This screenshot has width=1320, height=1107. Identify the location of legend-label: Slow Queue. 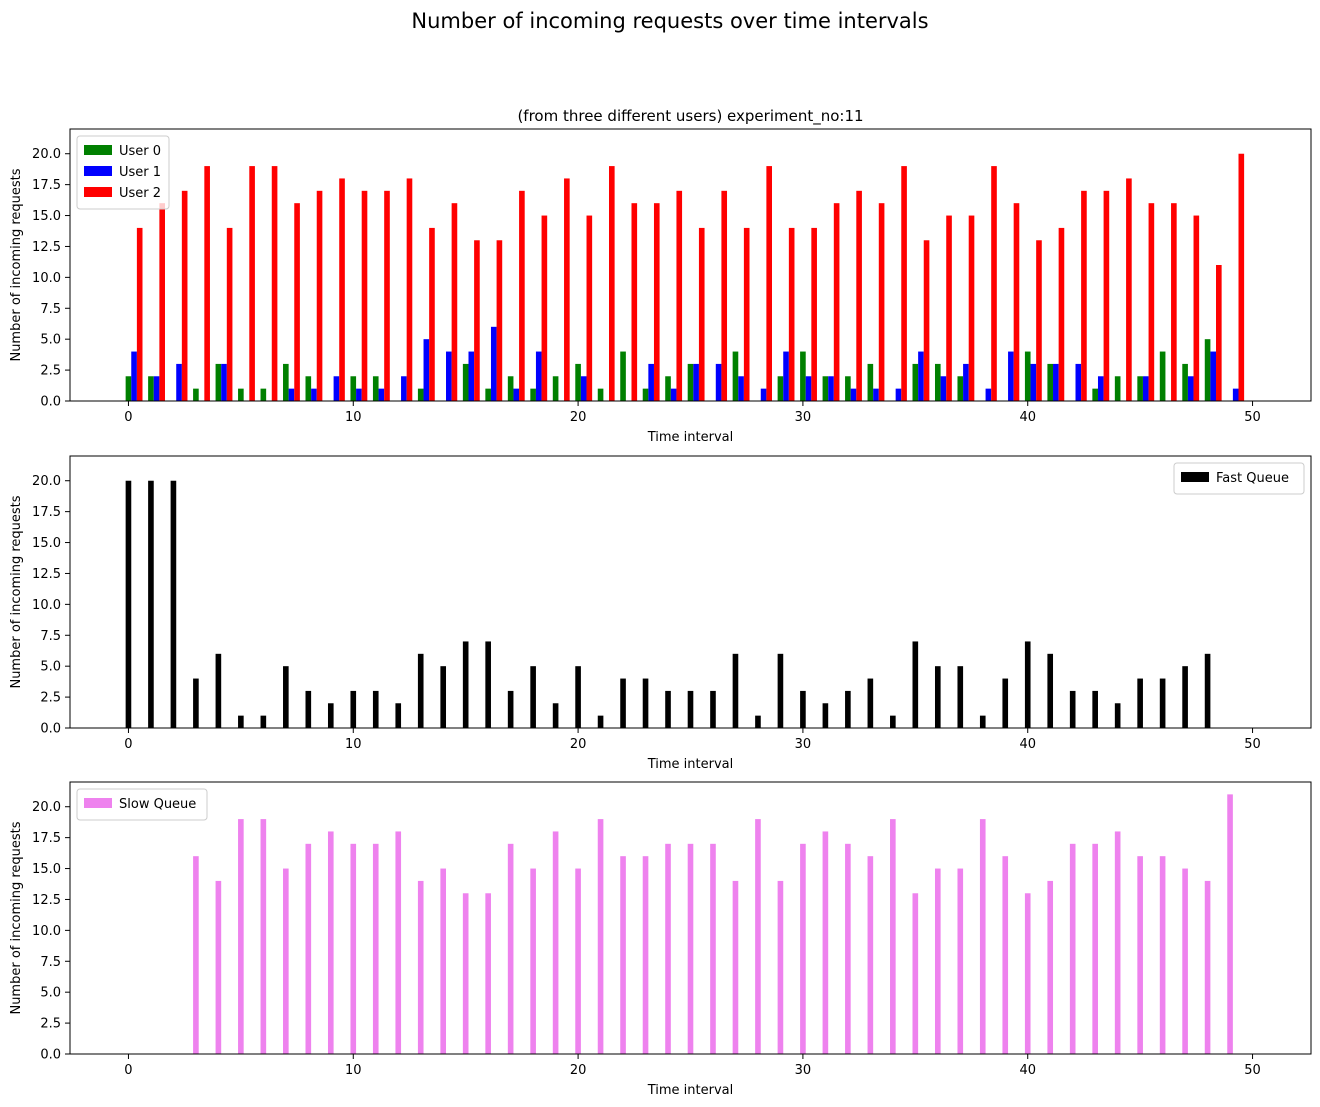
(157, 804).